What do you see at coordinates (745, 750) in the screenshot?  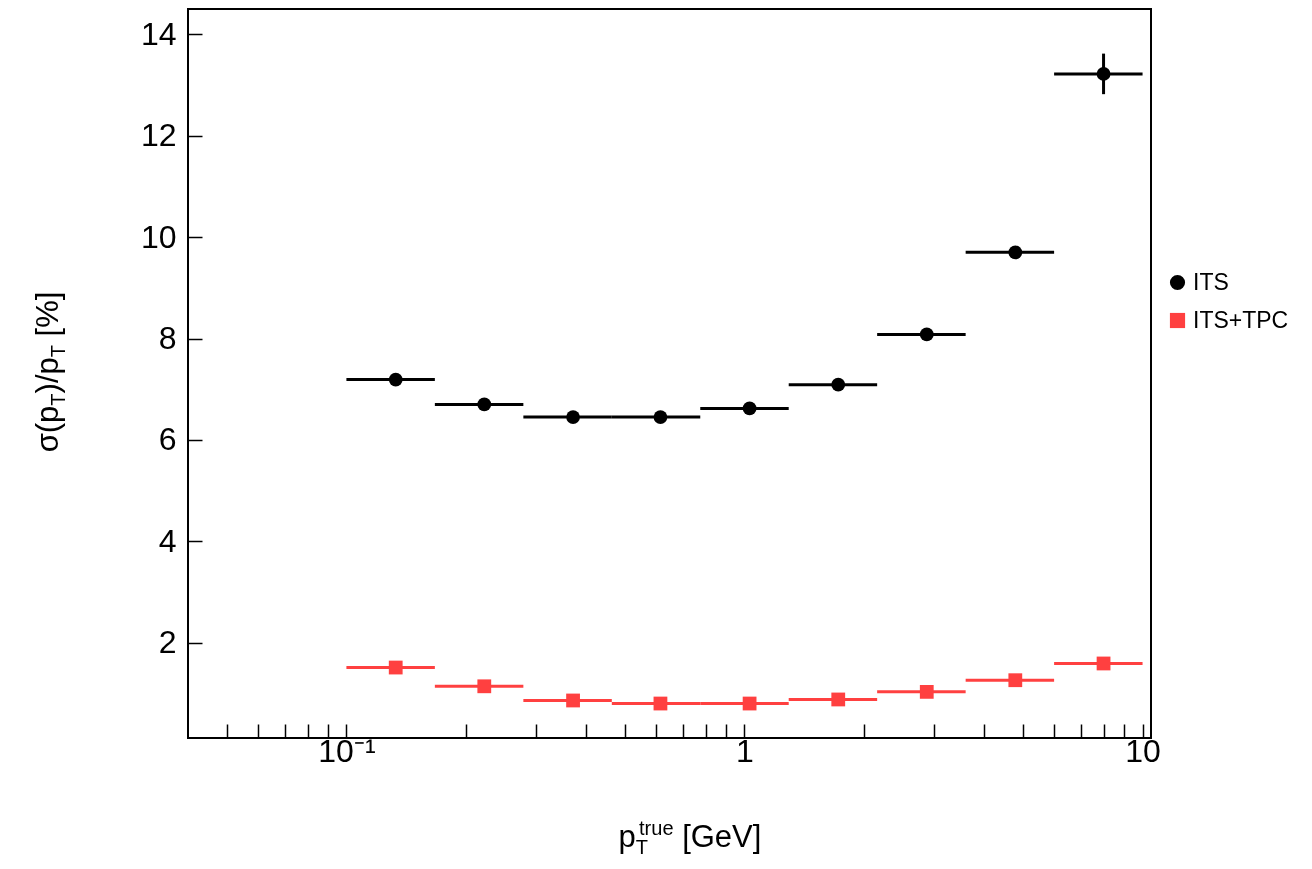 I see `x-tick-label: 1` at bounding box center [745, 750].